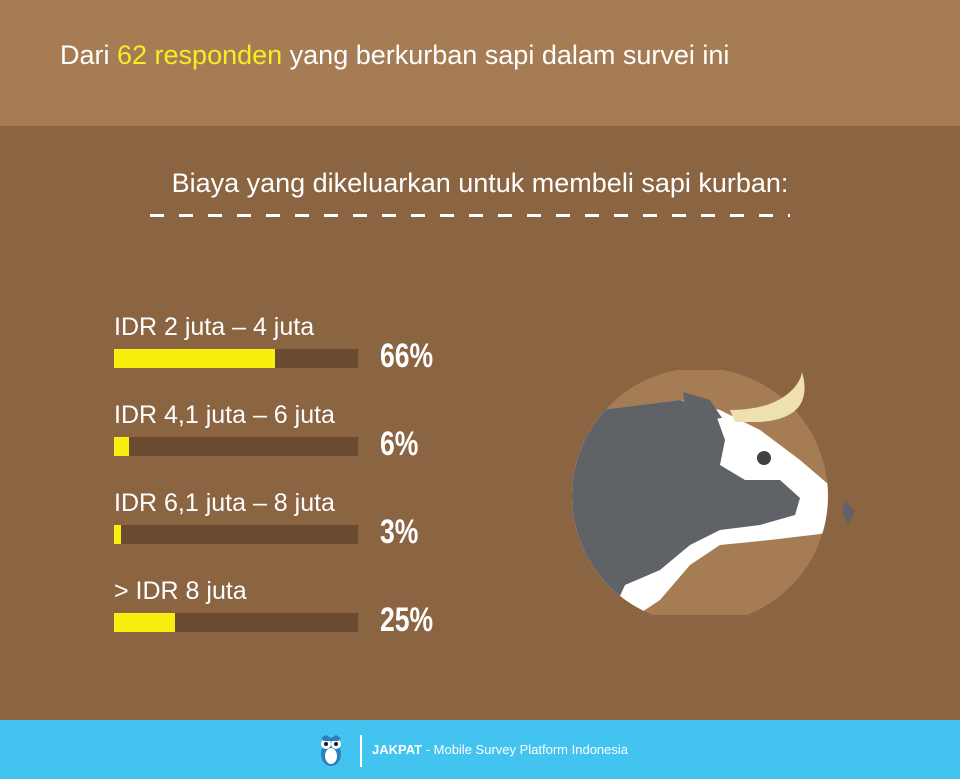  Describe the element at coordinates (407, 620) in the screenshot. I see `bar-value-label: 25%` at that location.